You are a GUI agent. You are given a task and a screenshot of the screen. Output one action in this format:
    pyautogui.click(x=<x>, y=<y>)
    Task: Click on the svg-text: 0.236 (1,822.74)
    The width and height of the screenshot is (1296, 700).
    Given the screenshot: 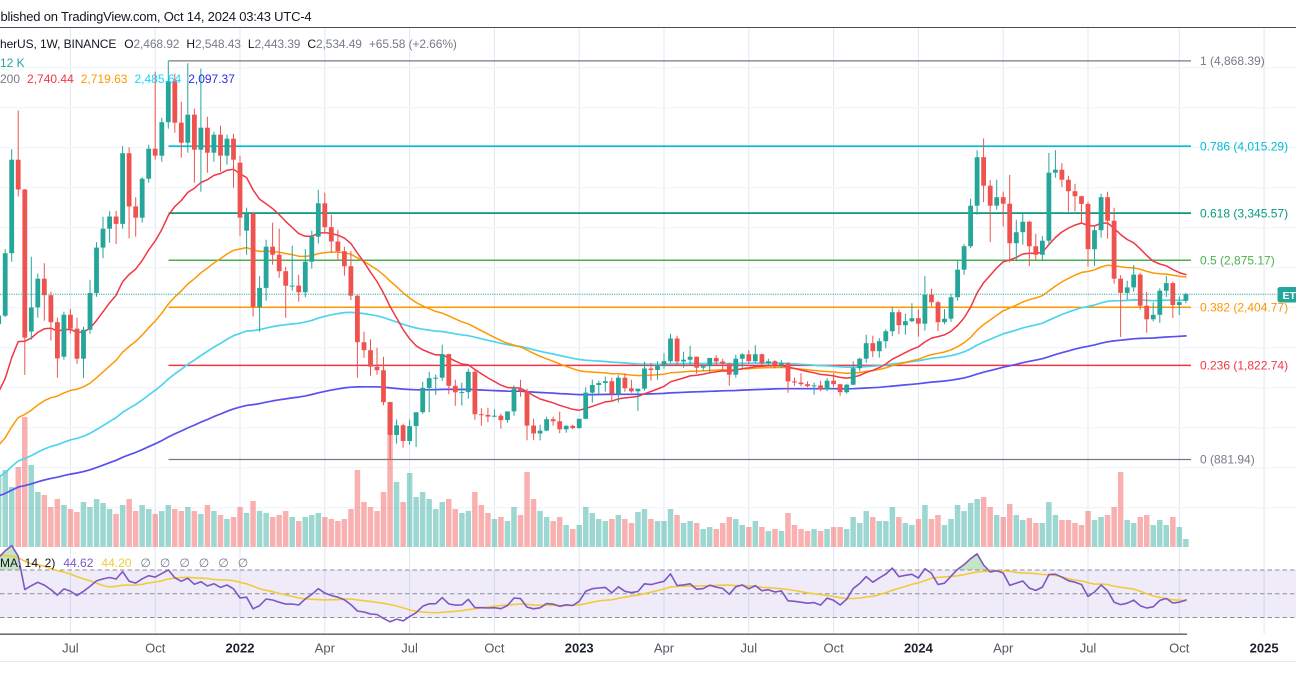 What is the action you would take?
    pyautogui.click(x=1244, y=366)
    